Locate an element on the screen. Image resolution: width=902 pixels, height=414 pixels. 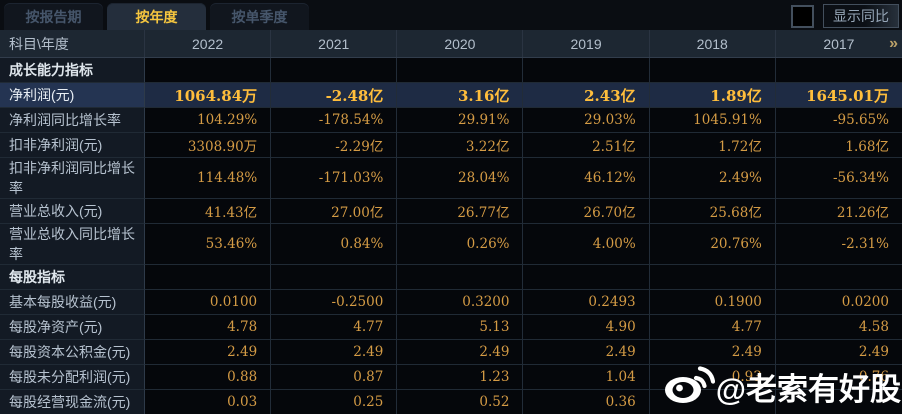
yoy-controls: 显示同比 is located at coordinates (845, 16).